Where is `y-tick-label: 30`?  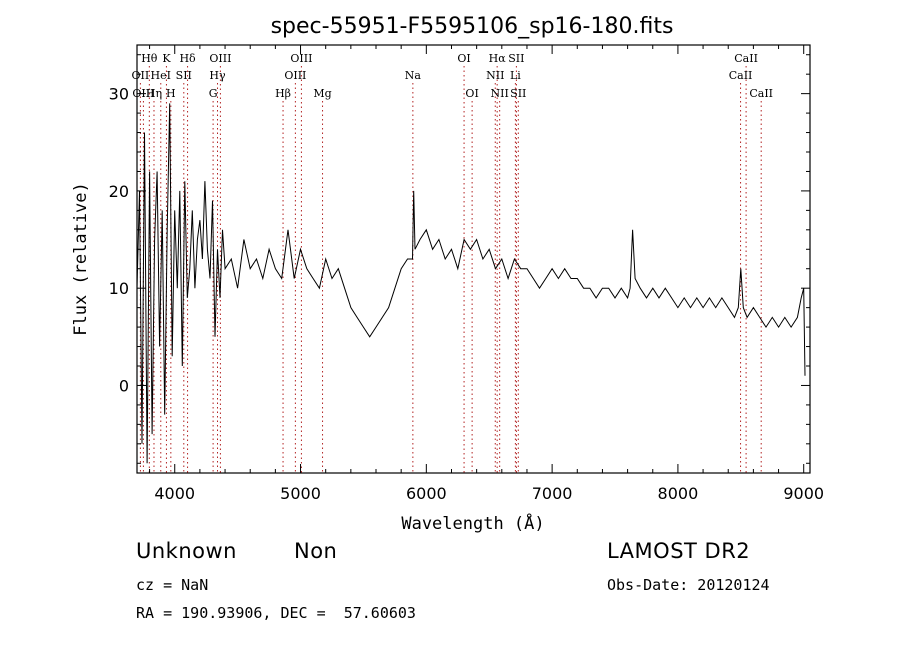
y-tick-label: 30 is located at coordinates (119, 94).